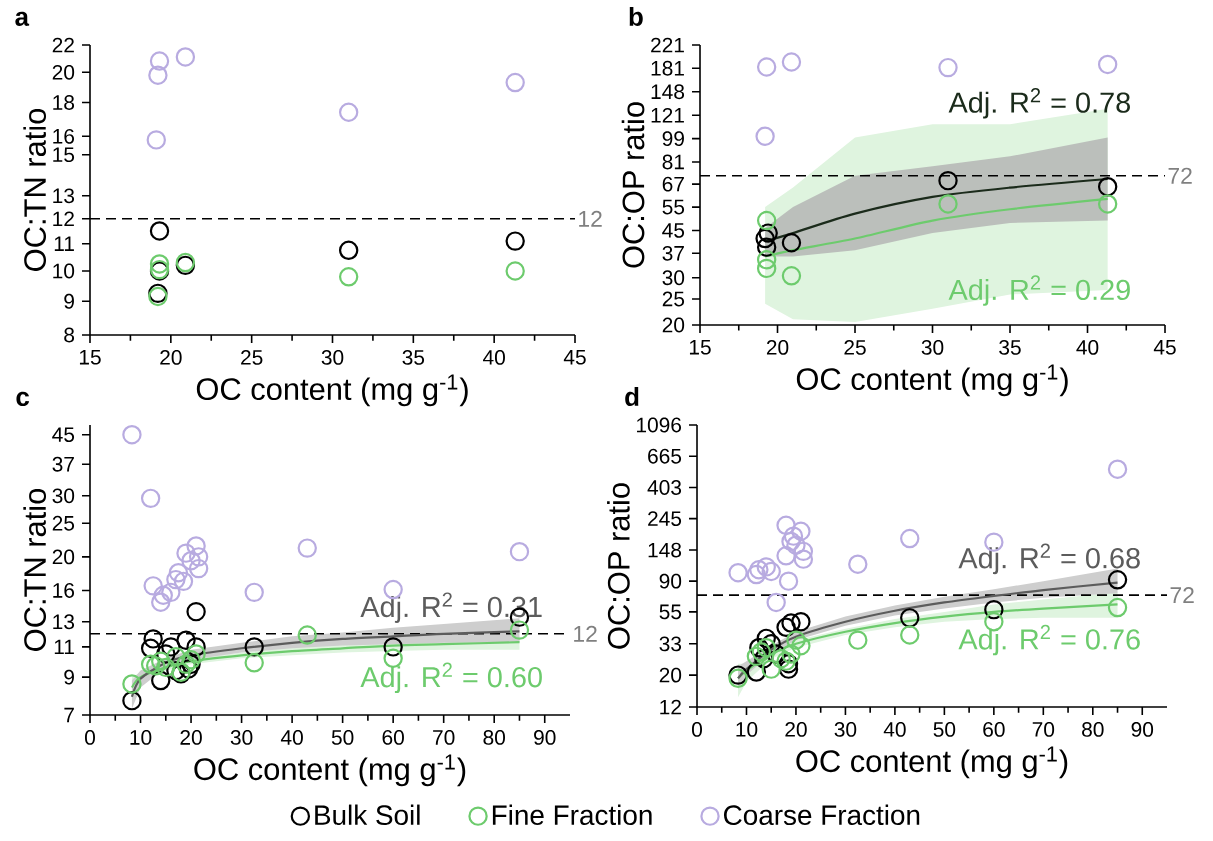  I want to click on y-tick-label: 245, so click(665, 518).